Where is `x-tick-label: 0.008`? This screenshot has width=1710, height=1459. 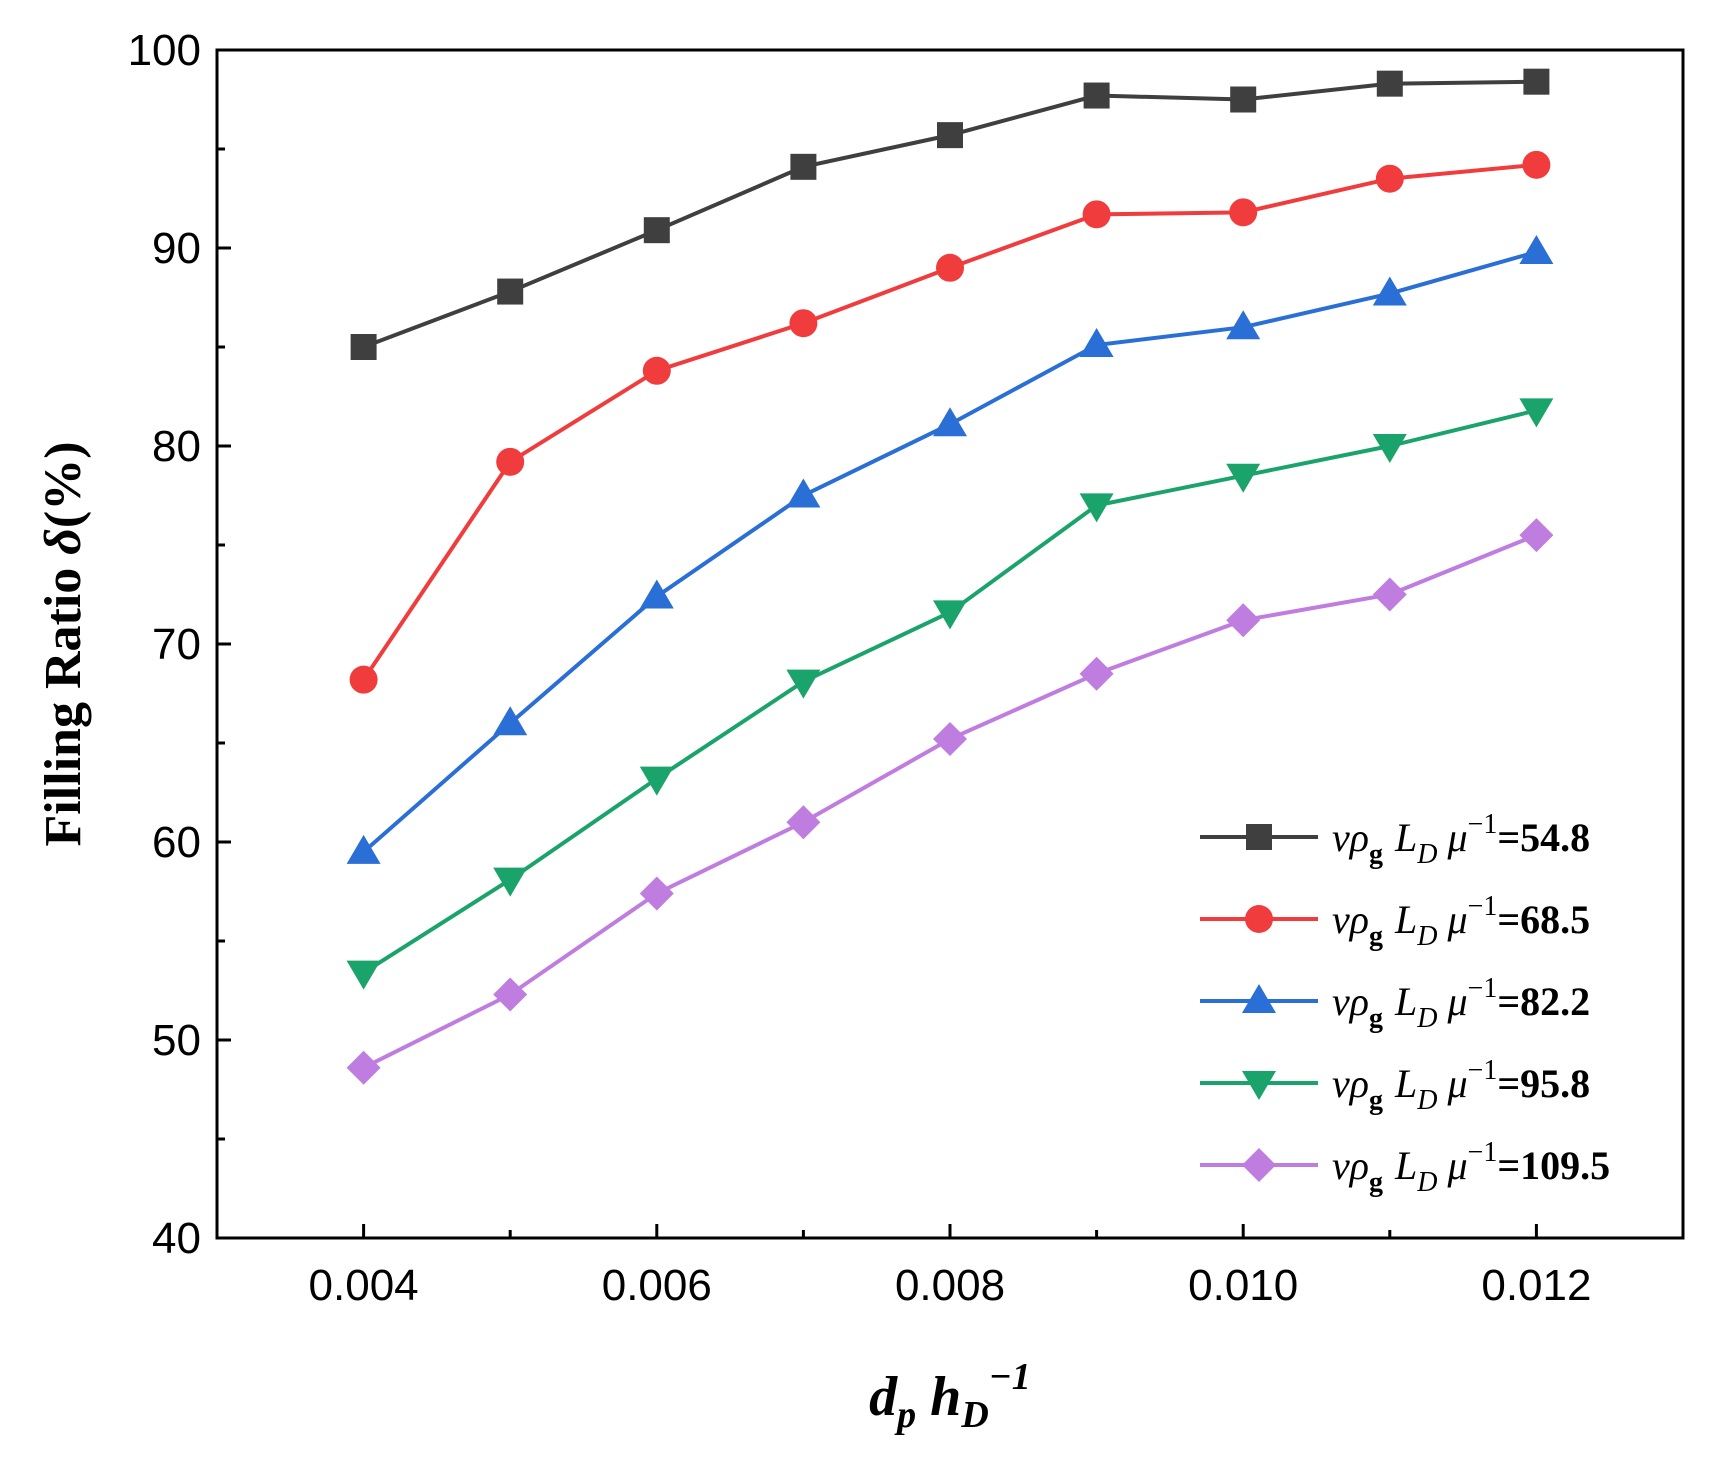 x-tick-label: 0.008 is located at coordinates (950, 1285).